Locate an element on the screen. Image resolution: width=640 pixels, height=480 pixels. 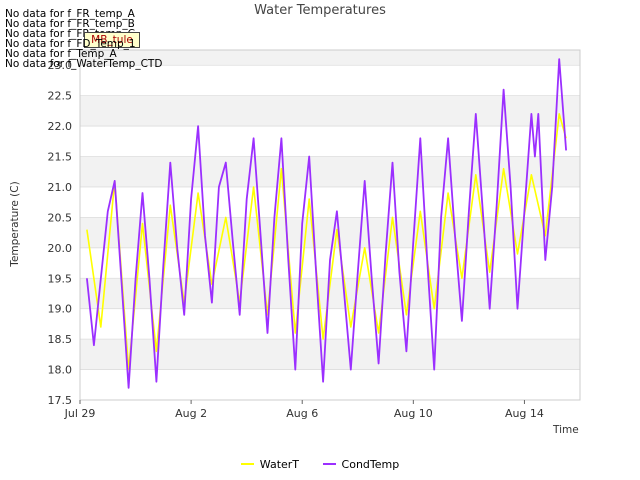
y-tick-label: 17.5 is located at coordinates (60, 400).